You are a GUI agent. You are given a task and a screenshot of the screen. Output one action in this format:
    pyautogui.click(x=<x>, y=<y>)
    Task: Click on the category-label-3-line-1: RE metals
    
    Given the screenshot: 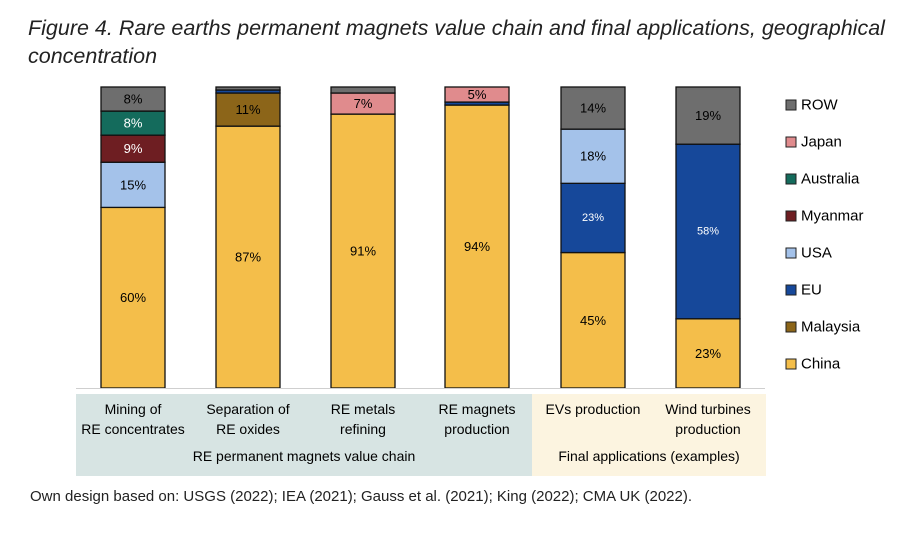 What is the action you would take?
    pyautogui.click(x=363, y=409)
    